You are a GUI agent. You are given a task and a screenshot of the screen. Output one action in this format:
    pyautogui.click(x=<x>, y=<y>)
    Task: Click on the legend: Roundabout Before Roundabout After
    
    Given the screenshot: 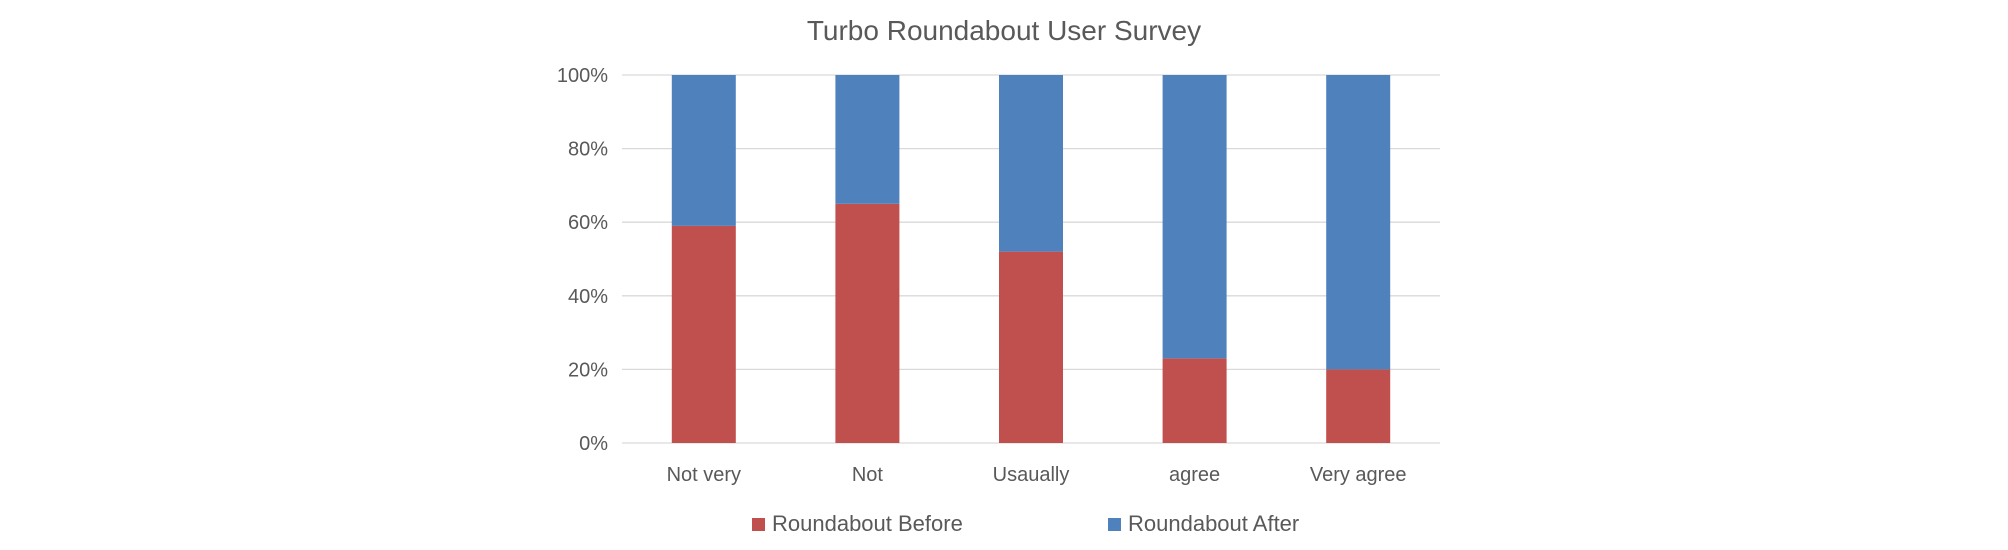 What is the action you would take?
    pyautogui.click(x=1025, y=523)
    